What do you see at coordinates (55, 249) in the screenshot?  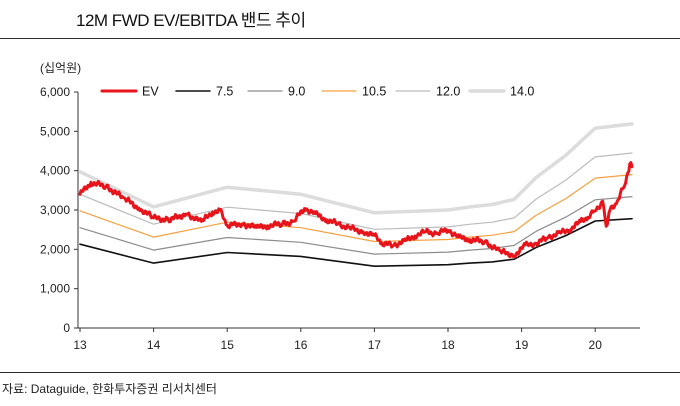 I see `y-tick-label: 2,000` at bounding box center [55, 249].